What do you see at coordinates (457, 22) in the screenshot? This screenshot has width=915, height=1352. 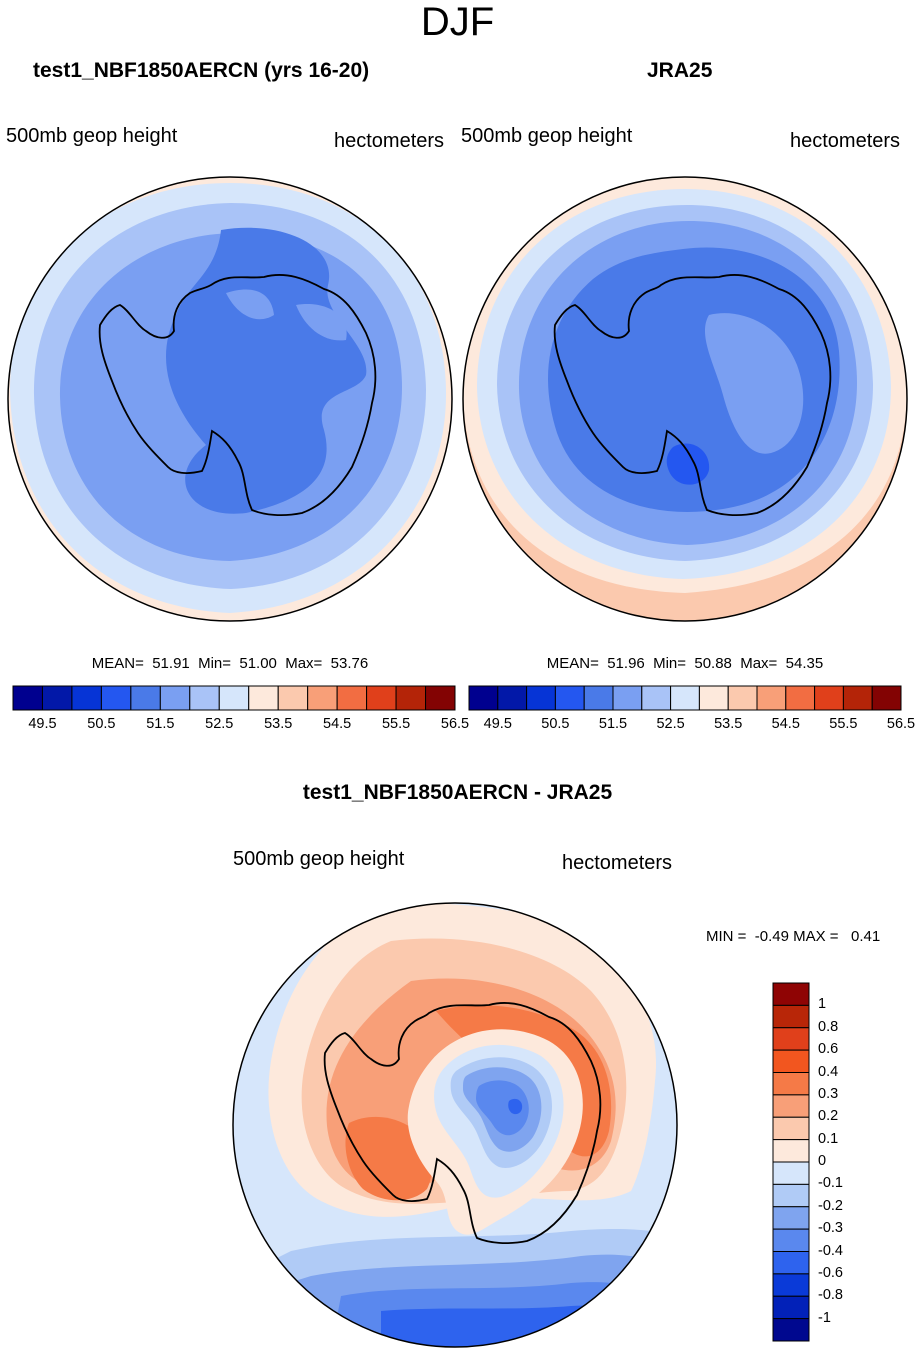 I see `figure-title: DJF` at bounding box center [457, 22].